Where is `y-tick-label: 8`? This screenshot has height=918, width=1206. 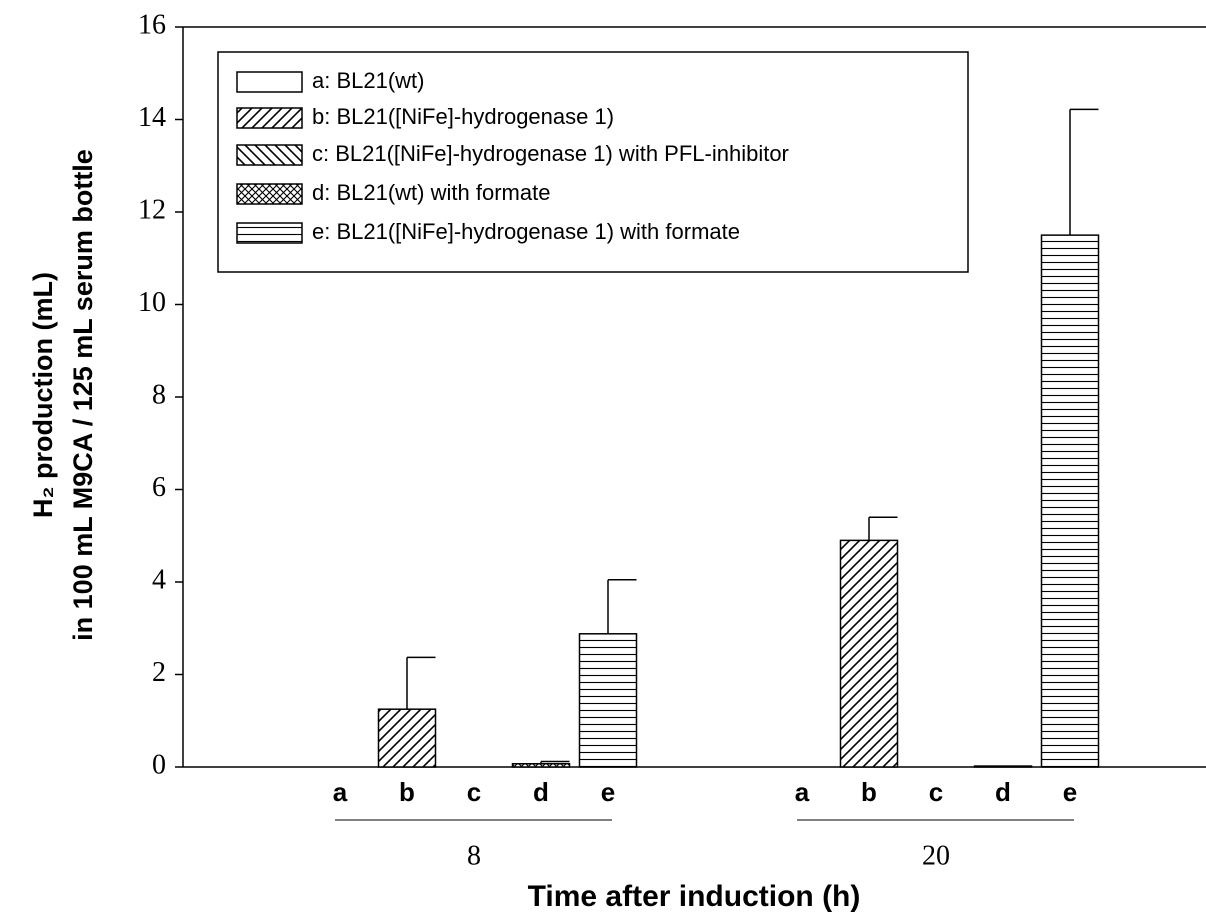
y-tick-label: 8 is located at coordinates (159, 394).